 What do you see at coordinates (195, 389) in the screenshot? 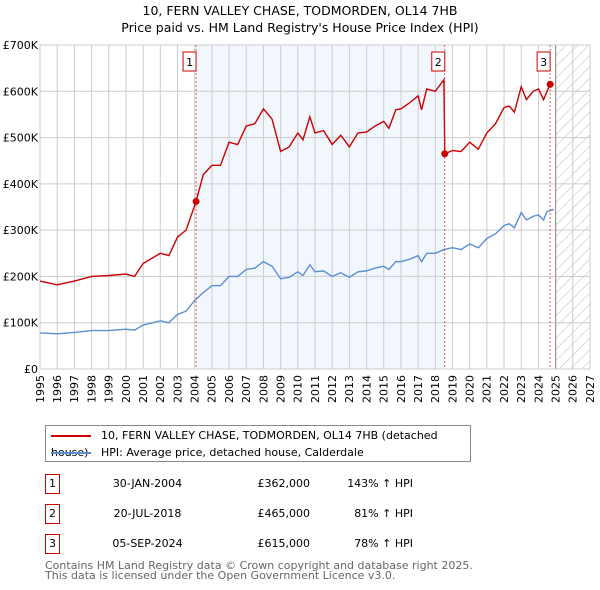
I see `x-tick-label: 2004` at bounding box center [195, 389].